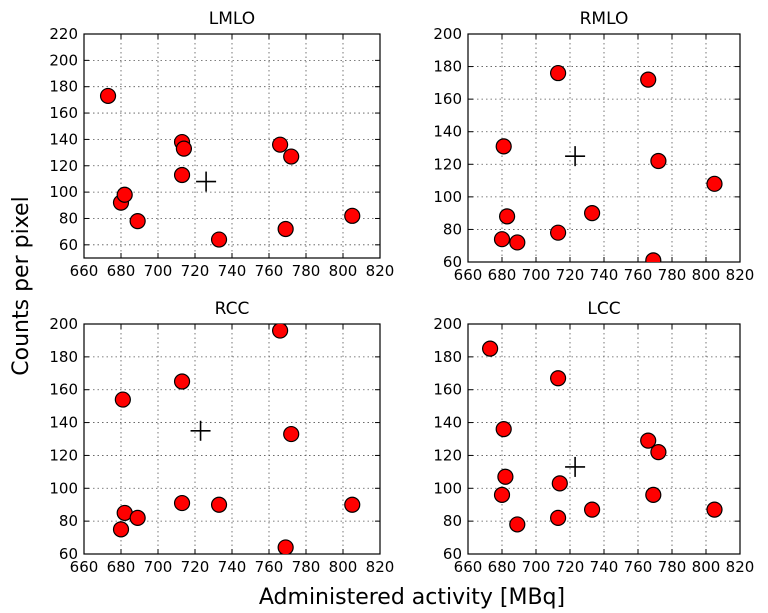  Describe the element at coordinates (21, 285) in the screenshot. I see `y-axis-label: Counts per pixel` at that location.